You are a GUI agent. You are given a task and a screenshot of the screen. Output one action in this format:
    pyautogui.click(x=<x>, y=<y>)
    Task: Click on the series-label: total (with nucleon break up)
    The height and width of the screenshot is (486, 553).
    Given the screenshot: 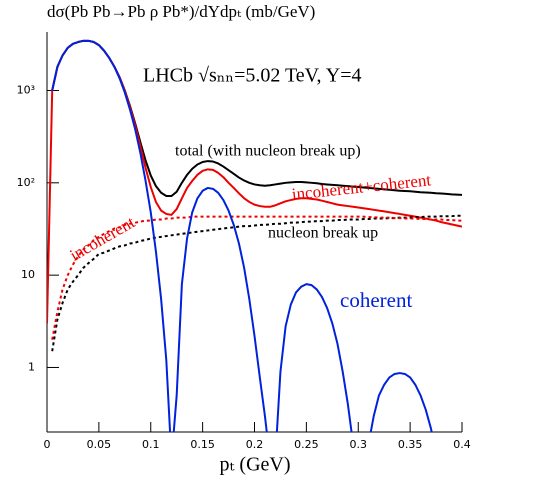 What is the action you would take?
    pyautogui.click(x=268, y=151)
    